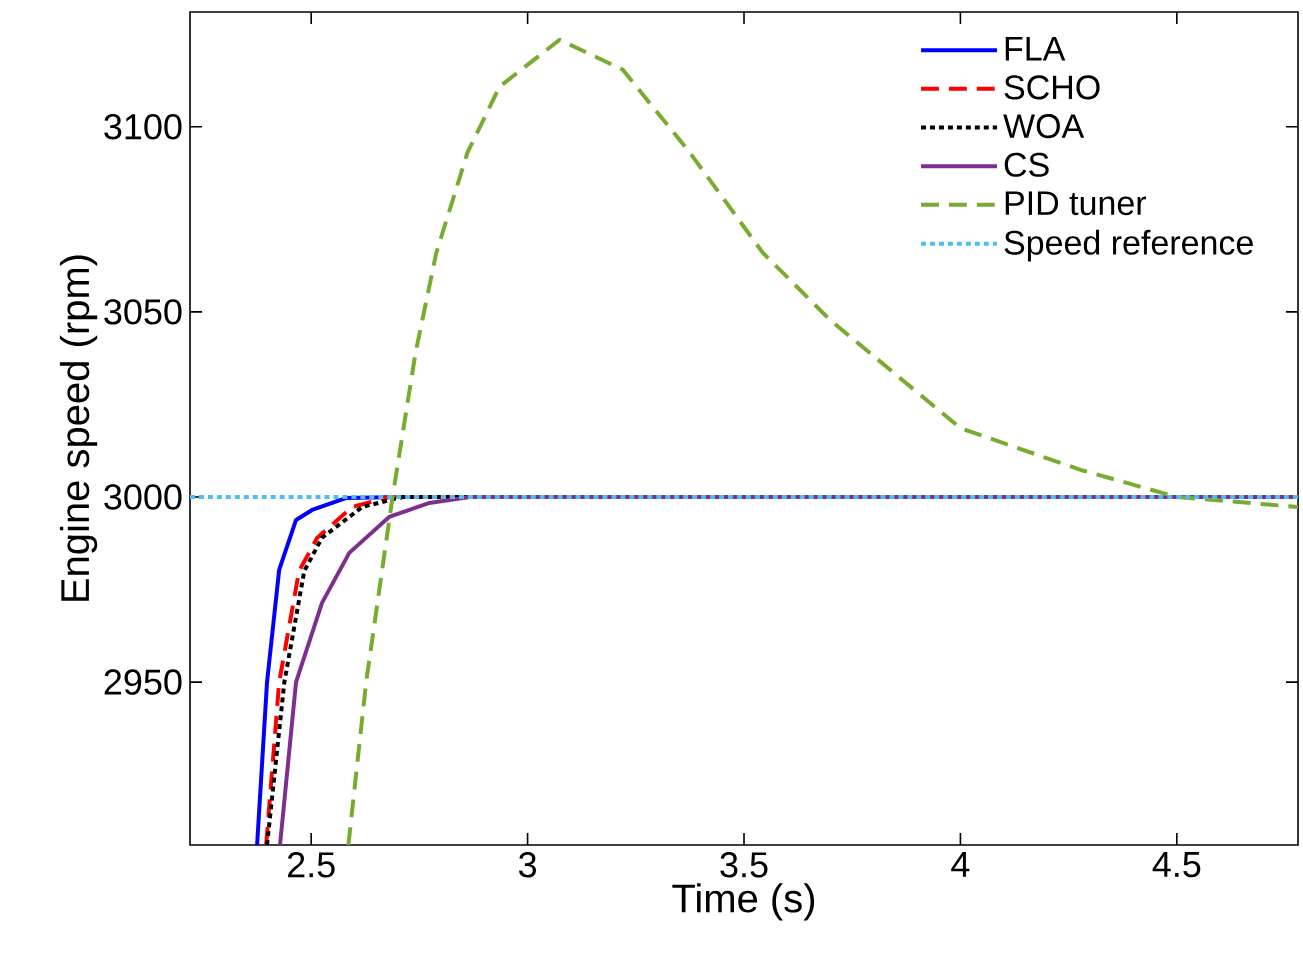 This screenshot has height=965, width=1303. Describe the element at coordinates (78, 428) in the screenshot. I see `y-axis-title: Engine speed (rpm)` at that location.